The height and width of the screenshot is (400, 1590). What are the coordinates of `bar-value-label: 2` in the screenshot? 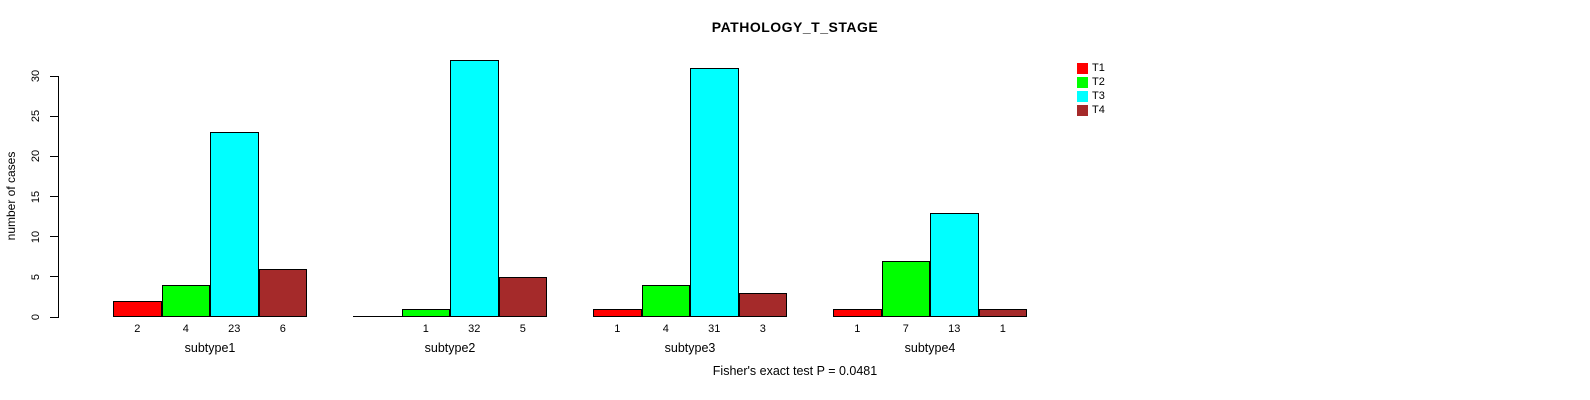 It's located at (137, 329).